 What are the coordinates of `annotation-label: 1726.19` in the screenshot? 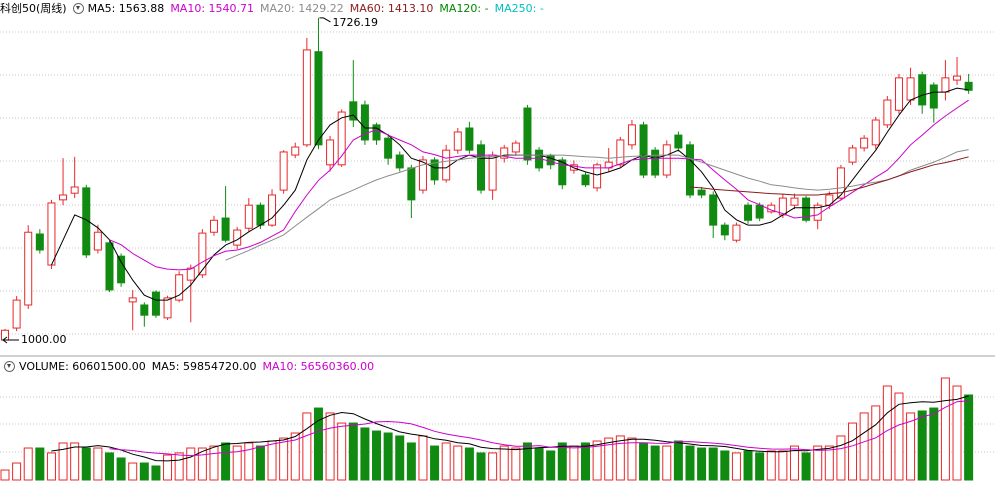 It's located at (355, 22).